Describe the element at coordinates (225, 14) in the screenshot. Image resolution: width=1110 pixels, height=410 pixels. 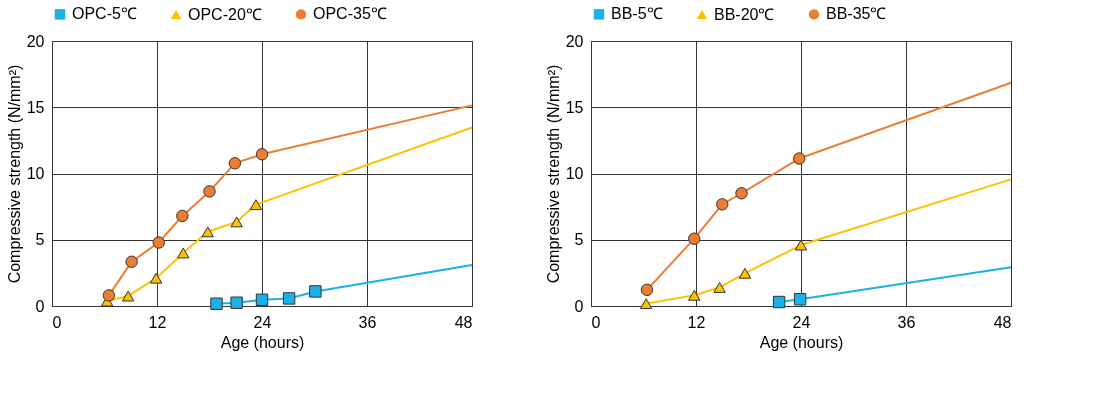
I see `legend-label: OPC-20℃` at that location.